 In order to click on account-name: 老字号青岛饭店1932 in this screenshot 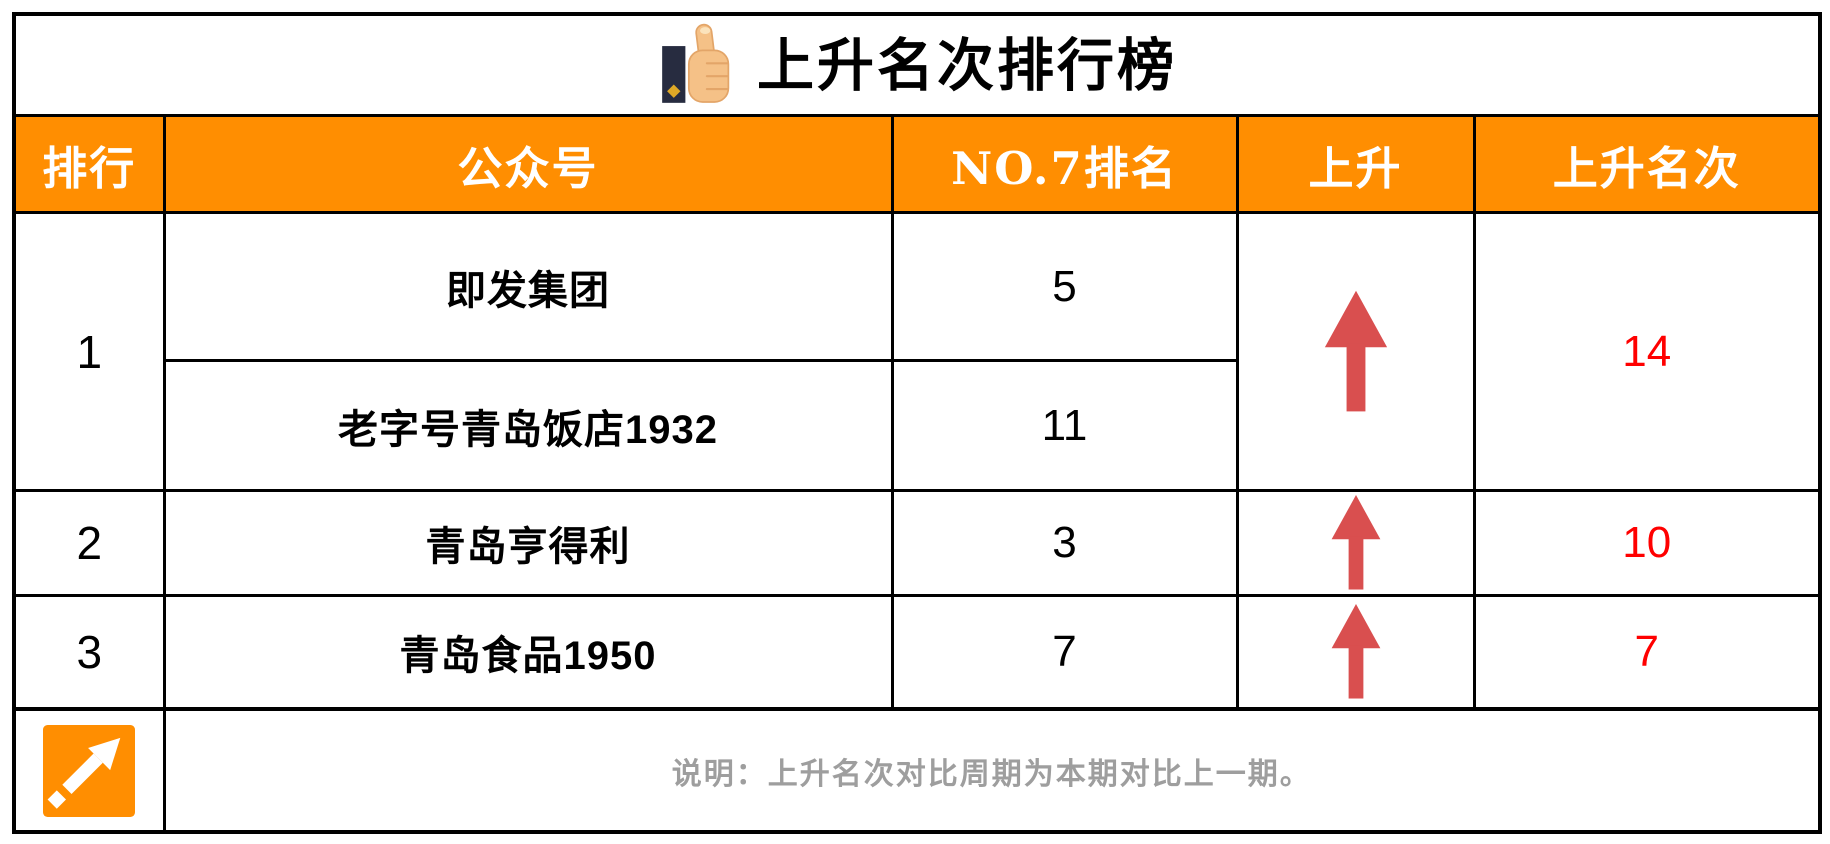, I will do `click(528, 425)`.